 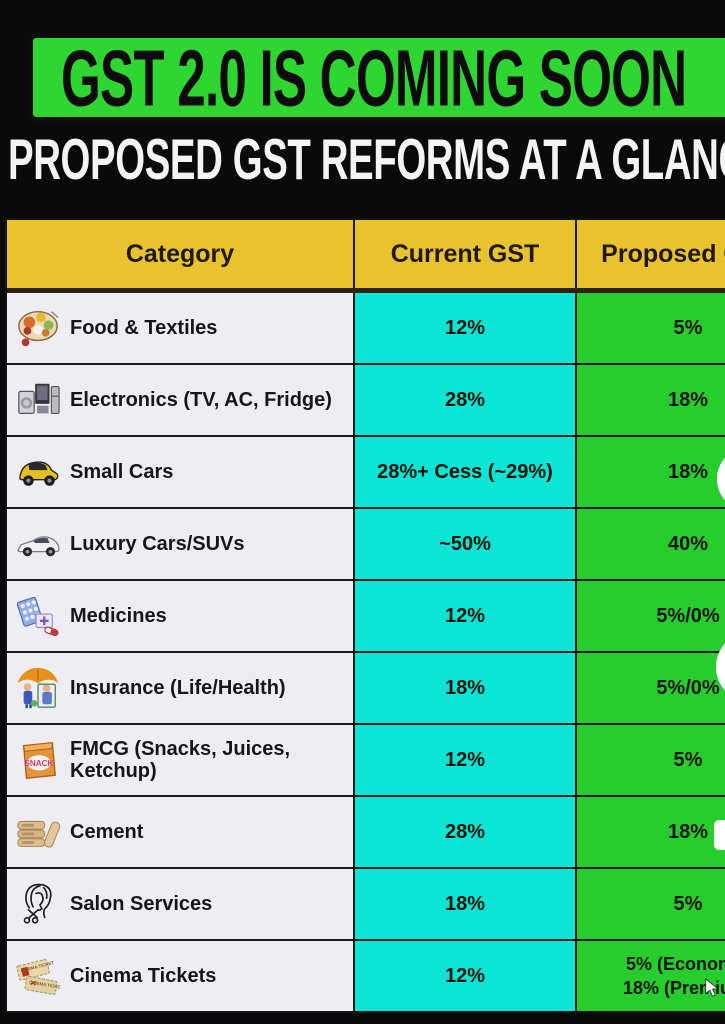 I want to click on category-cell: Insurance (Life/Health), so click(x=180, y=688).